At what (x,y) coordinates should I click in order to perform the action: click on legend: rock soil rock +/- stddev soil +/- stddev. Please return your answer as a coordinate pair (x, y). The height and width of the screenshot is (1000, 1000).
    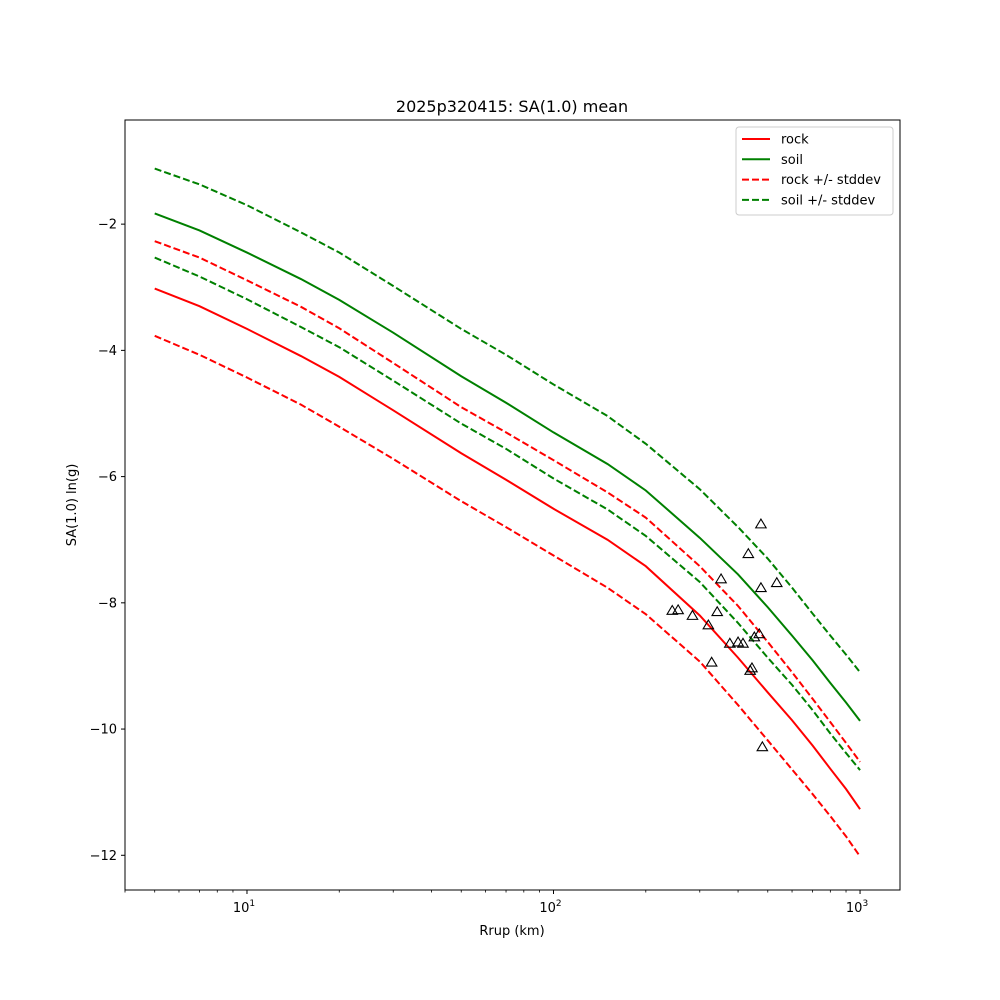
    Looking at the image, I should click on (814, 171).